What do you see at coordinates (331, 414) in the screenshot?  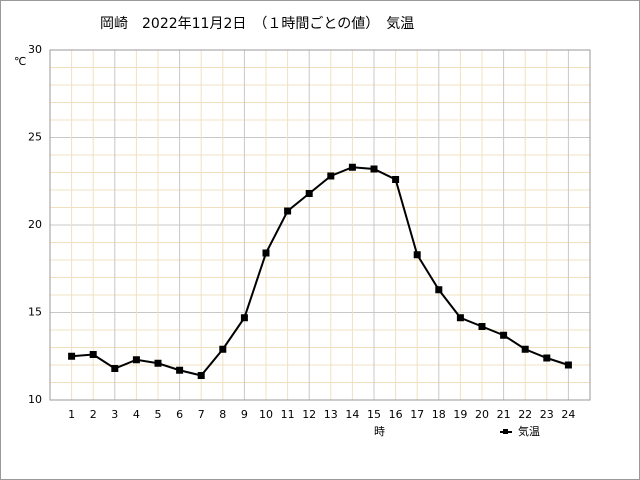 I see `x-tick-label: 13` at bounding box center [331, 414].